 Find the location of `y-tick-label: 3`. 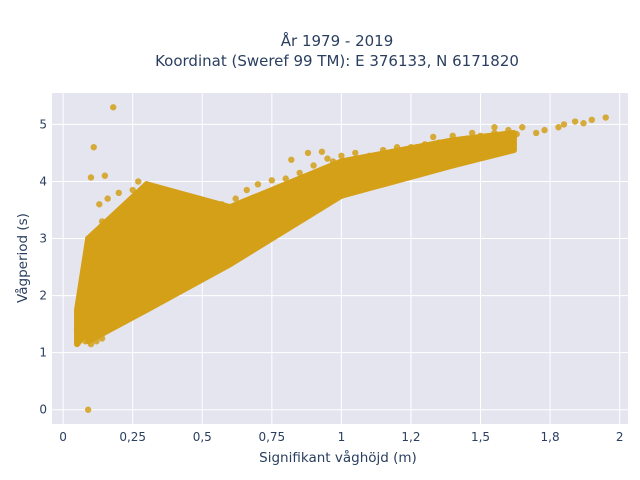

y-tick-label: 3 is located at coordinates (43, 239).